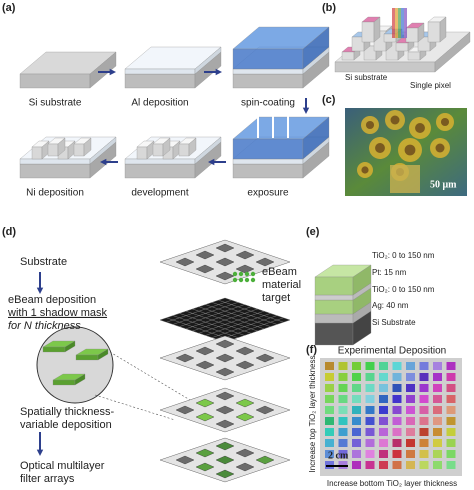  What do you see at coordinates (66, 425) in the screenshot?
I see `step-label: variable deposition` at bounding box center [66, 425].